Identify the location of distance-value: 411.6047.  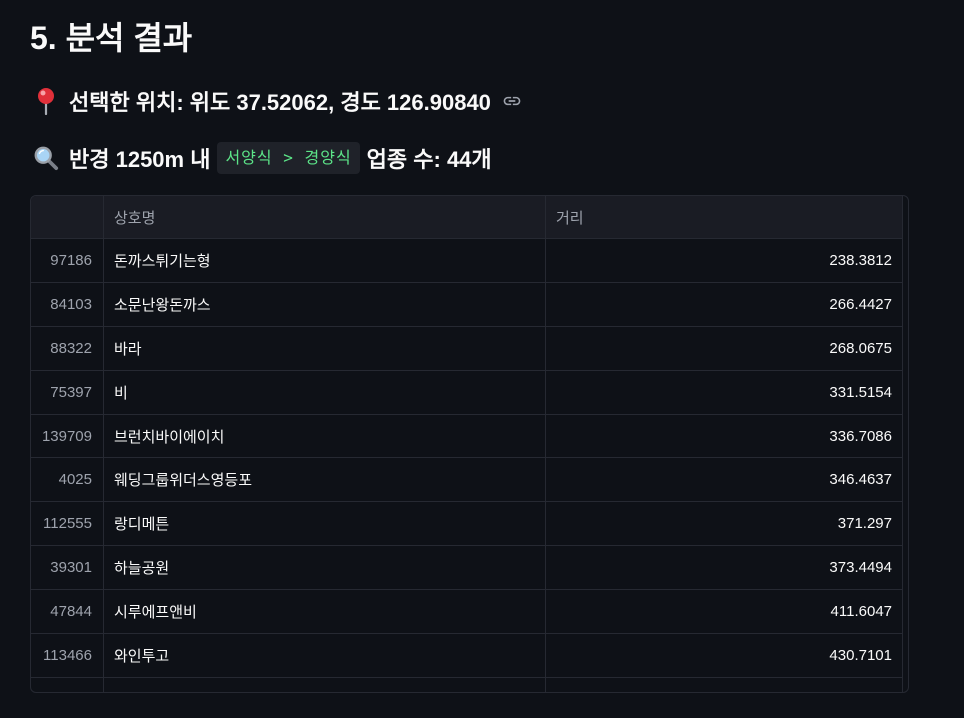
(724, 612).